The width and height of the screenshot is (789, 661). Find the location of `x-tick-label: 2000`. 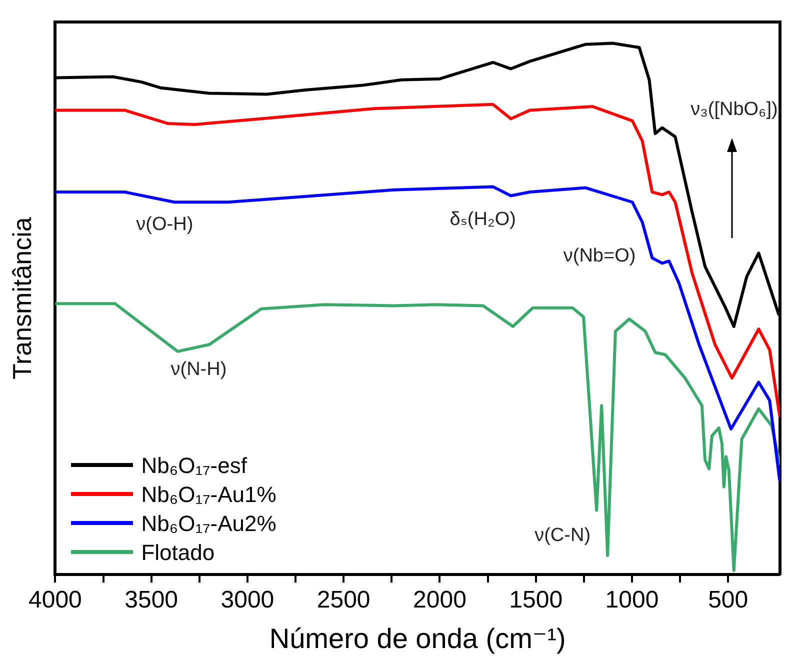

x-tick-label: 2000 is located at coordinates (439, 600).